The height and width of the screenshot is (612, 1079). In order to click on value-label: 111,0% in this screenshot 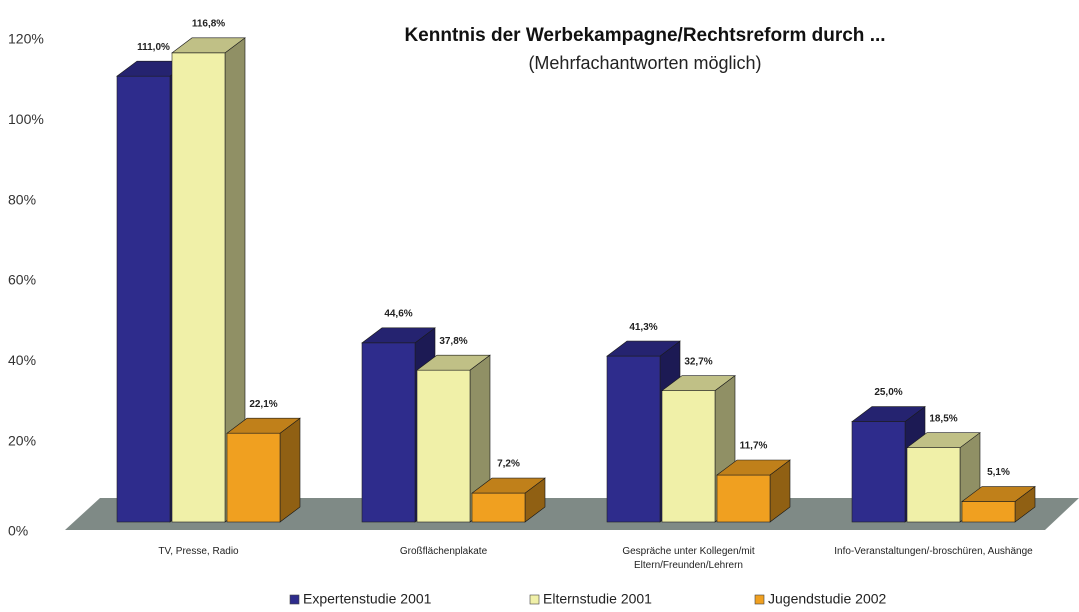, I will do `click(153, 47)`.